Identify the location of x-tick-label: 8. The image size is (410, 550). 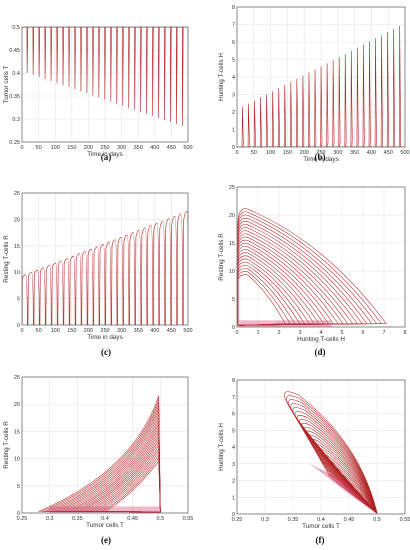
(404, 333).